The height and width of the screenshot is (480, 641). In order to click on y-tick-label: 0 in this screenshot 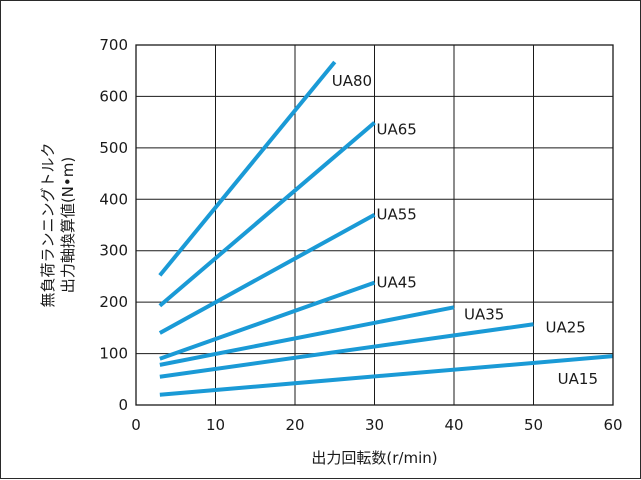, I will do `click(123, 405)`.